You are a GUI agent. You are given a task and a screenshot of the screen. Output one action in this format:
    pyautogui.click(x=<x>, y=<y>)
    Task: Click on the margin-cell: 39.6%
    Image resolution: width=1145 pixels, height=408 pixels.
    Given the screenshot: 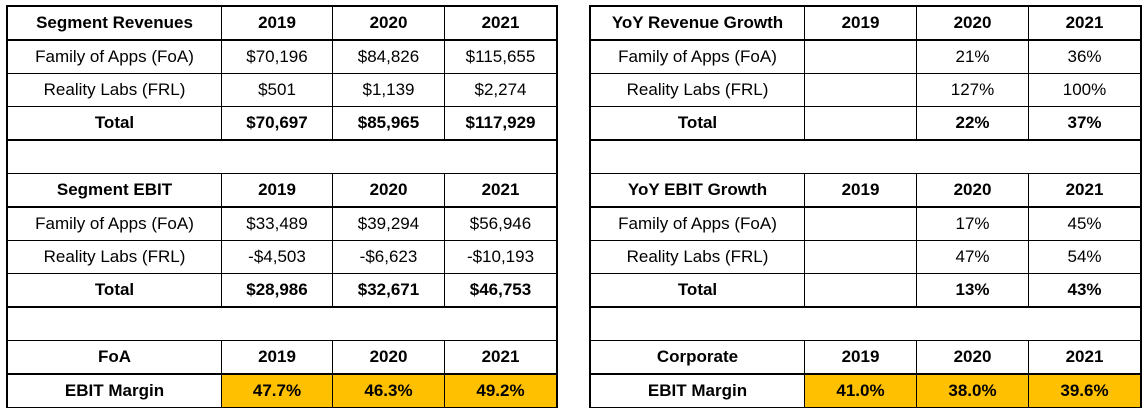 What is the action you would take?
    pyautogui.click(x=1084, y=390)
    